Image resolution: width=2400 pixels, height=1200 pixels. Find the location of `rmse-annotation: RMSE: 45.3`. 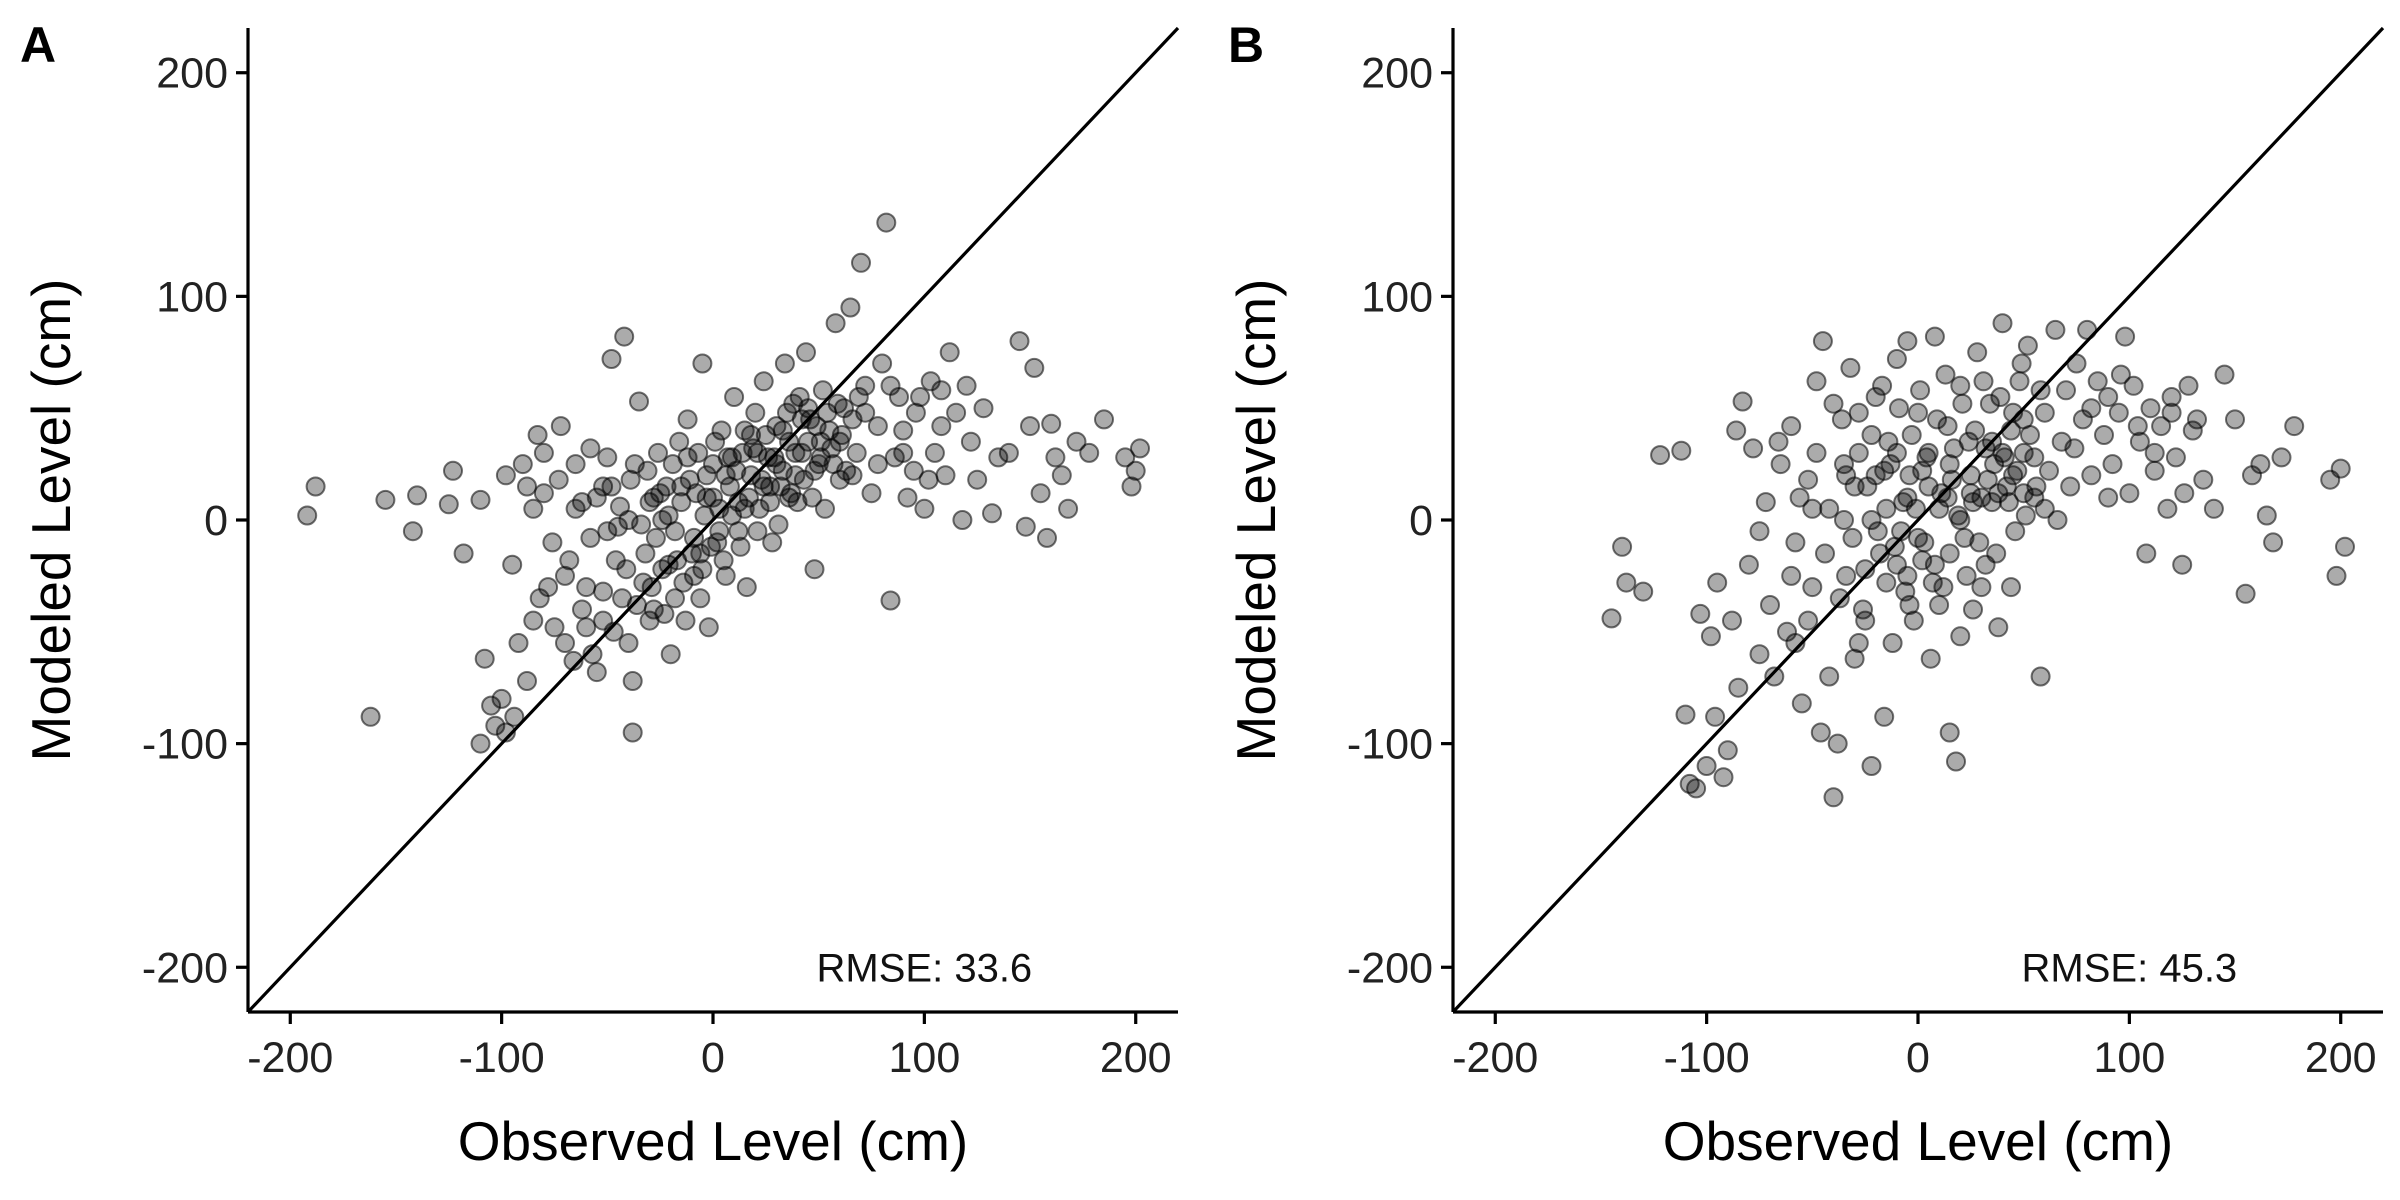

rmse-annotation: RMSE: 45.3 is located at coordinates (2130, 968).